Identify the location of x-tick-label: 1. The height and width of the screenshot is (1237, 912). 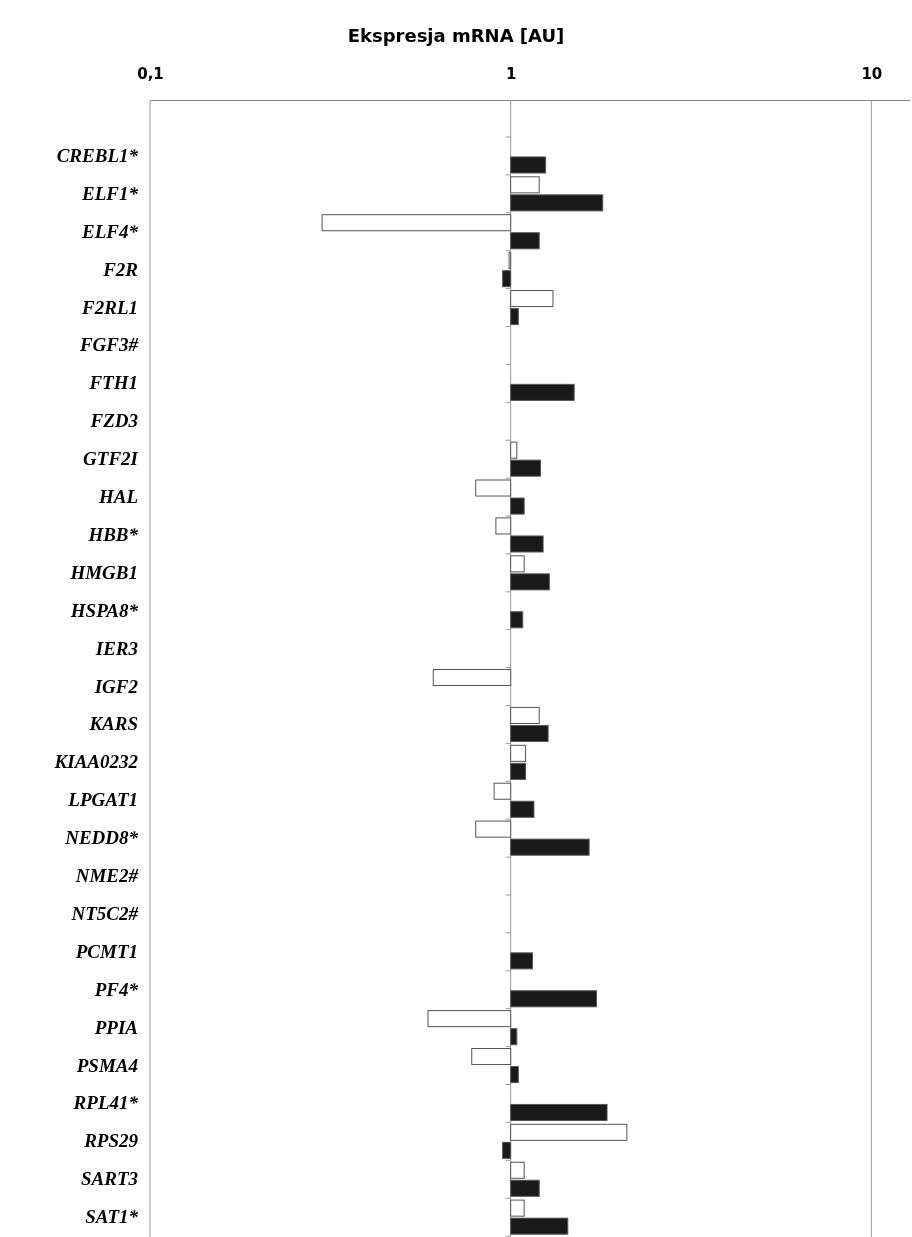
(511, 74).